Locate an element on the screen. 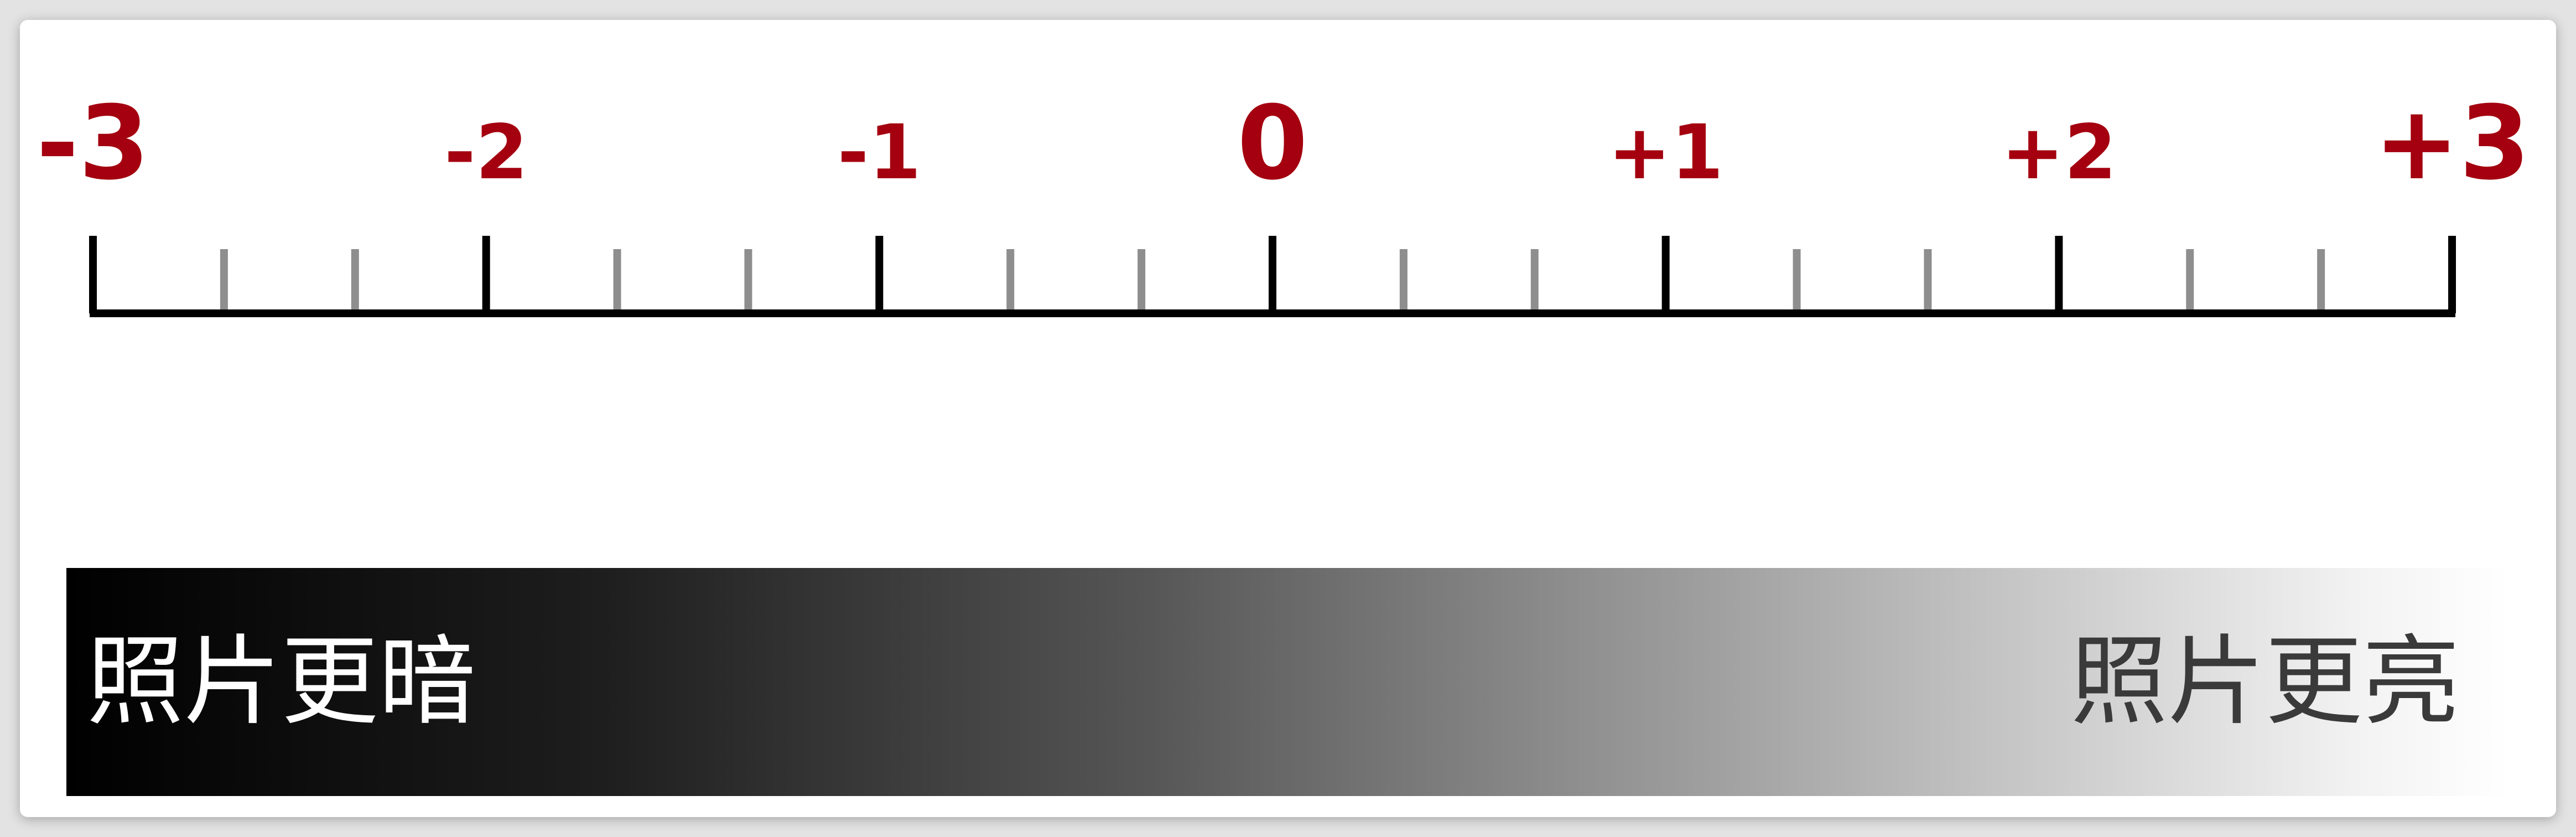 The image size is (2576, 837). tick-label: 0 is located at coordinates (1272, 143).